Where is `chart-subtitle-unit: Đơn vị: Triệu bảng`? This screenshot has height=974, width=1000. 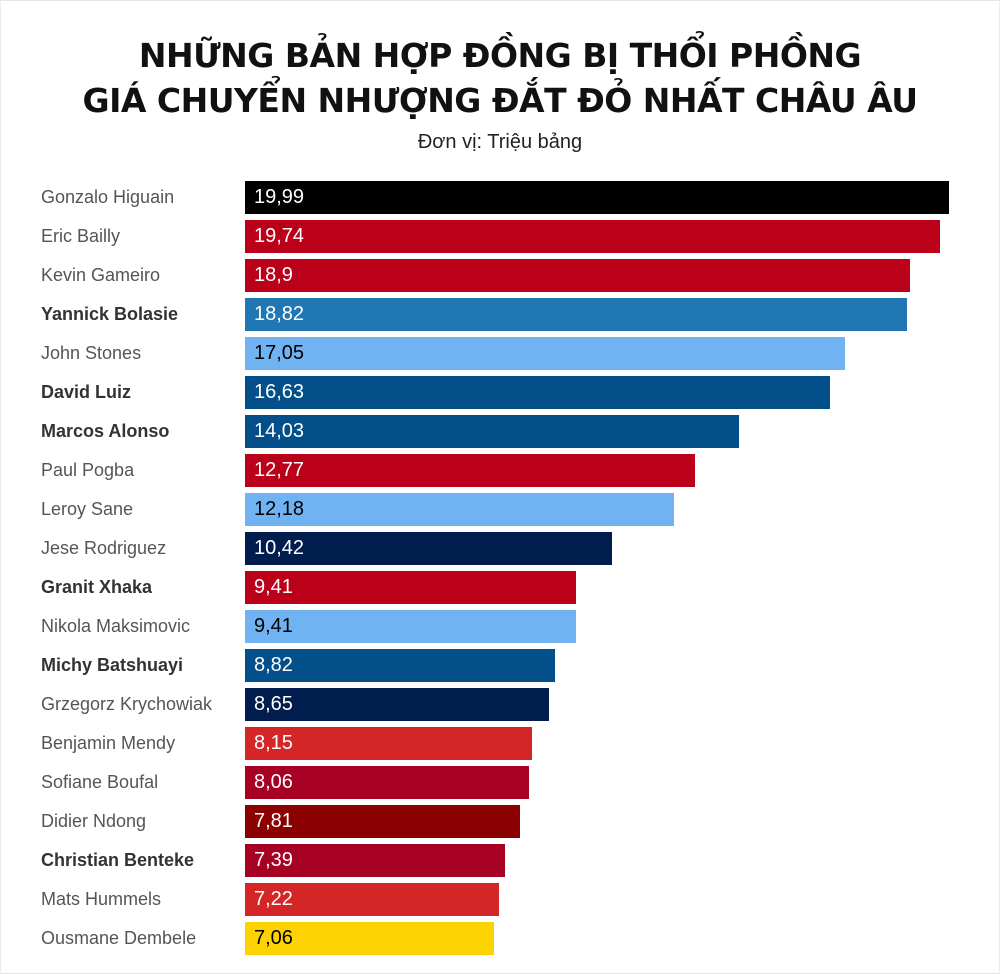
chart-subtitle-unit: Đơn vị: Triệu bảng is located at coordinates (500, 142).